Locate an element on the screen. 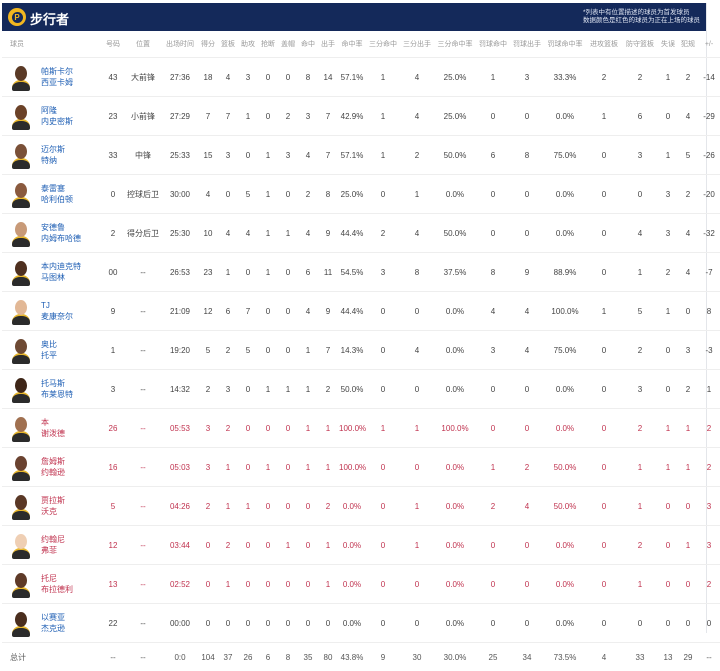  player-name-link: 以赛亚杰克逊 is located at coordinates (53, 623).